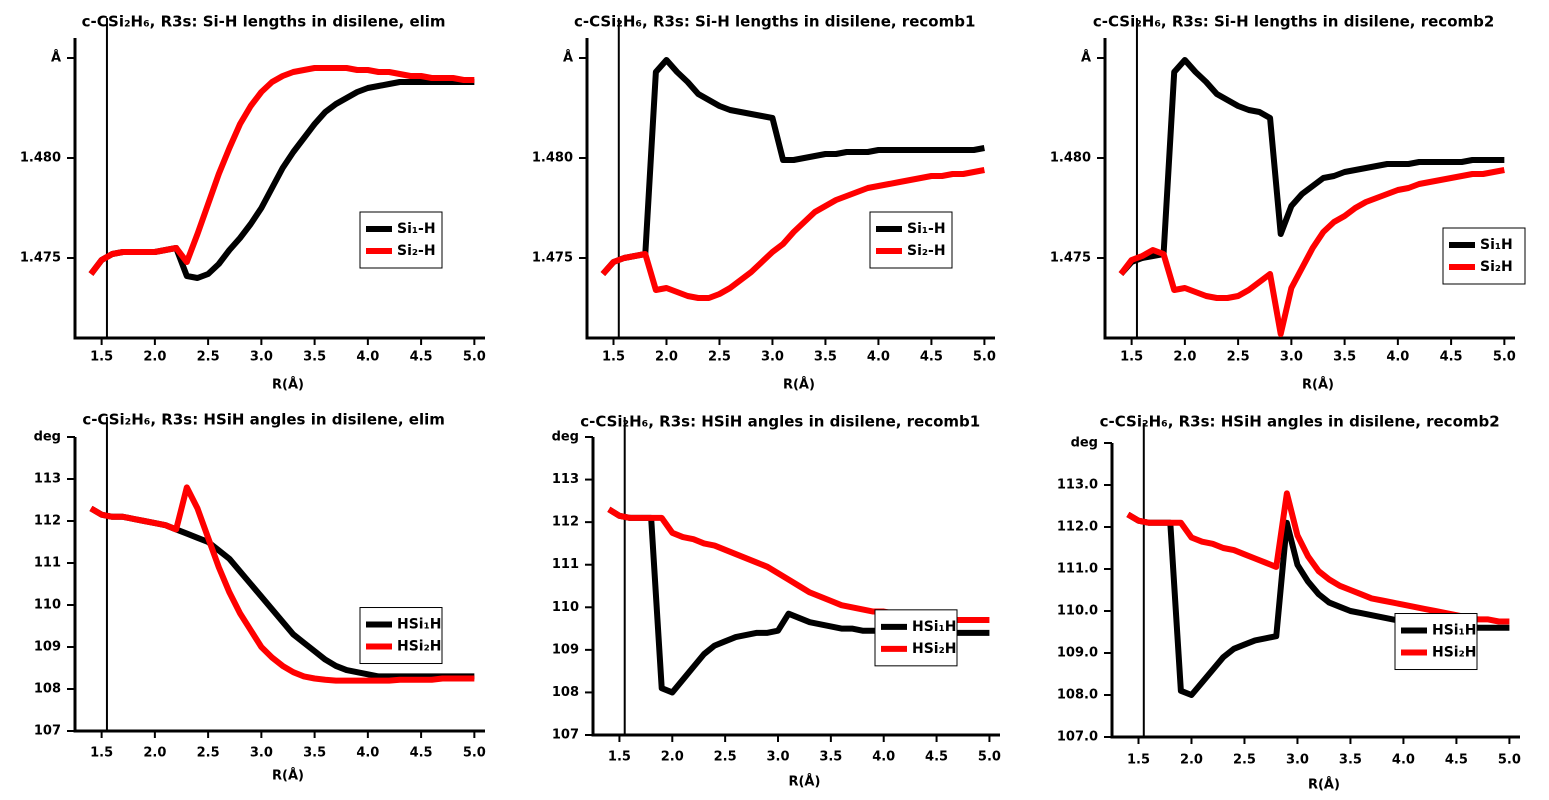  Describe the element at coordinates (47, 689) in the screenshot. I see `y-tick-label: 108` at that location.